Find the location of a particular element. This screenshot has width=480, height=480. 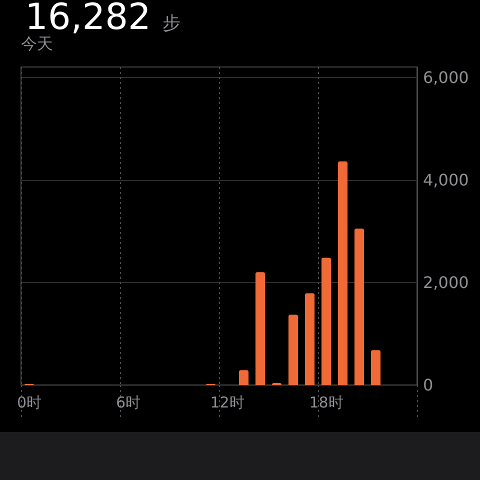

y-tick-label: 4,000 is located at coordinates (446, 180).